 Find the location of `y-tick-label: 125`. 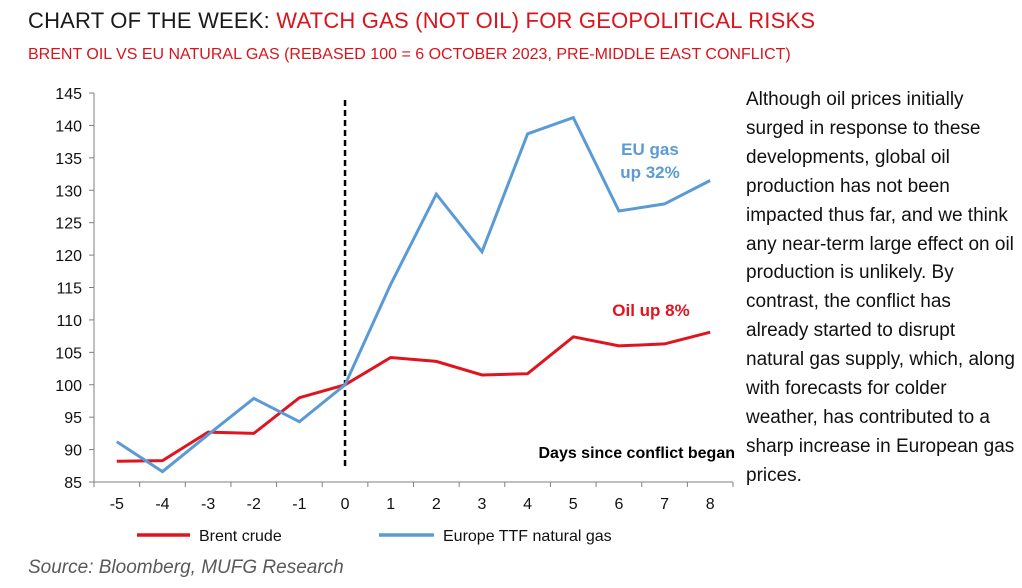

y-tick-label: 125 is located at coordinates (68, 224).